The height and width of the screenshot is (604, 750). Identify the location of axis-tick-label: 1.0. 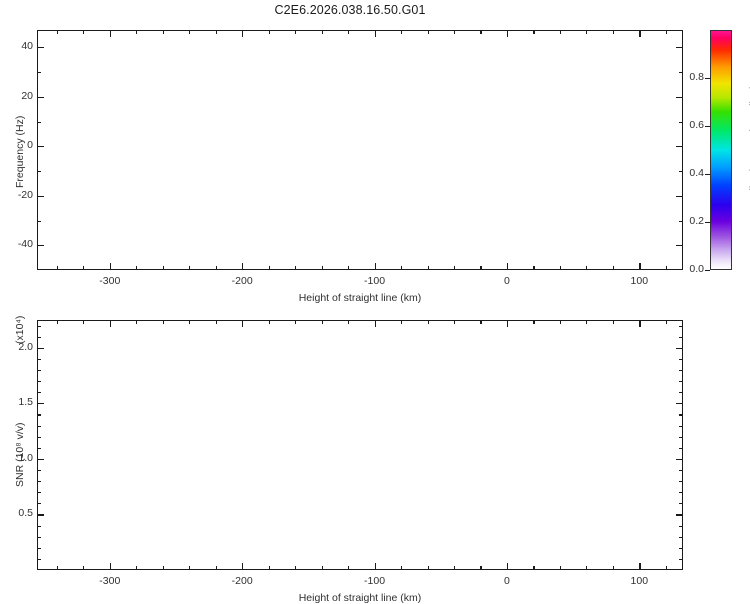
(25, 457).